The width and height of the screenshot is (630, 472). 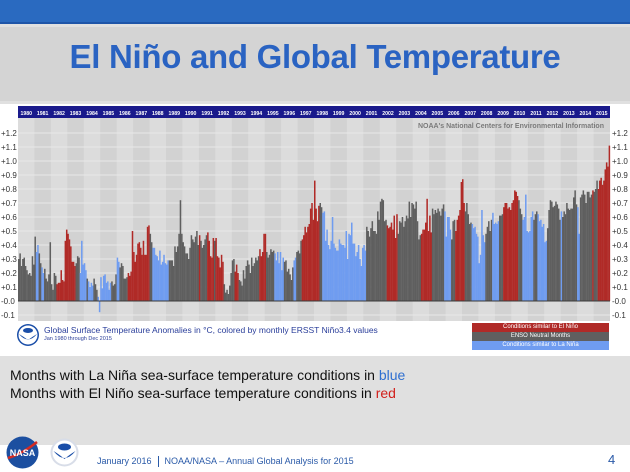 I want to click on year-label: 2015, so click(x=602, y=114).